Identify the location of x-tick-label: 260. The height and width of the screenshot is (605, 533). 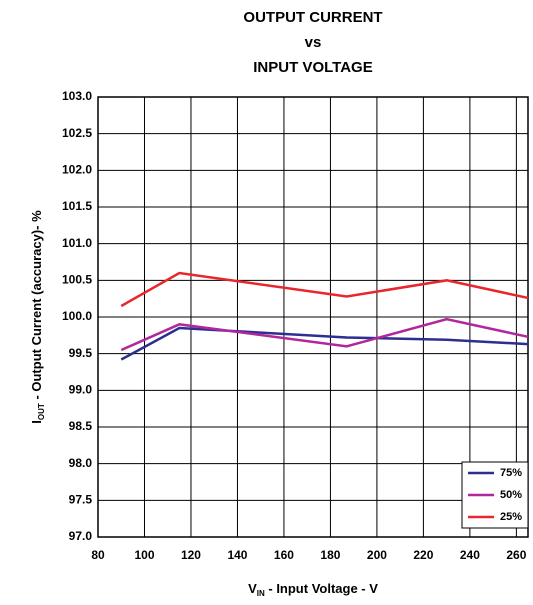
(516, 555).